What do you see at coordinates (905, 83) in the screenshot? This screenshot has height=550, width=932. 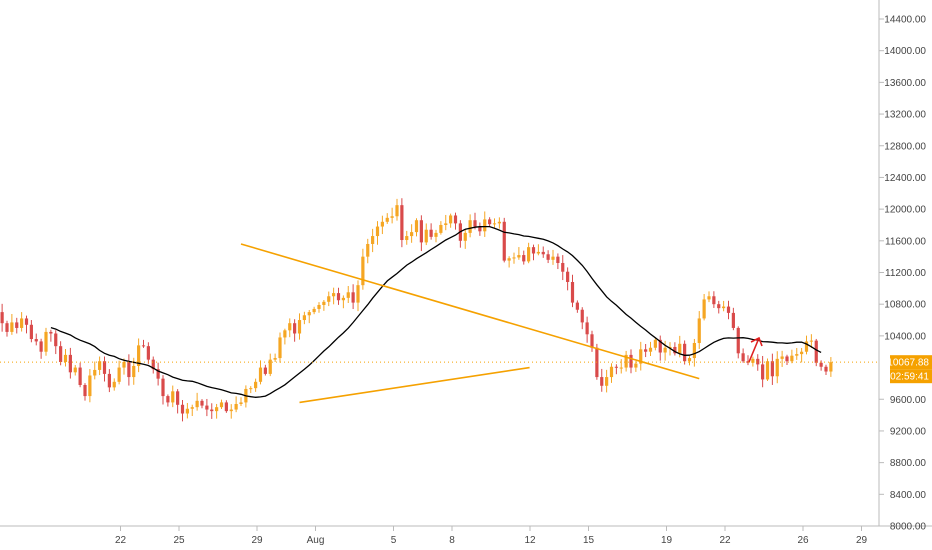 I see `y-tick-label: 13600.00` at bounding box center [905, 83].